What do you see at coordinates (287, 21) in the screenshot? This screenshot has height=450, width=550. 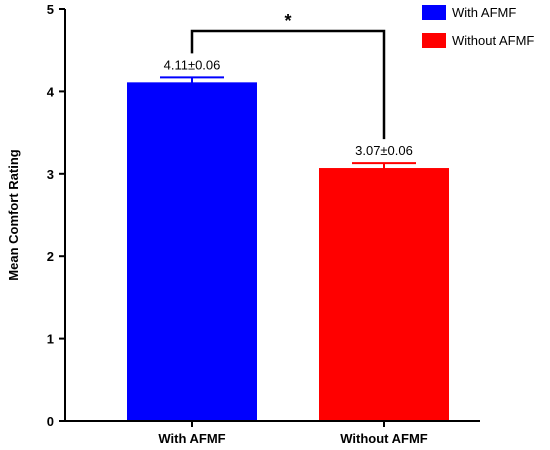 I see `significance-marker: *` at bounding box center [287, 21].